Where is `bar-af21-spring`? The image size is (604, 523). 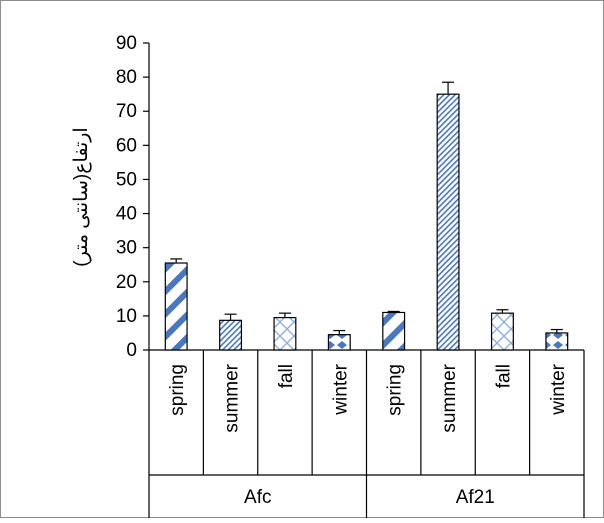
bar-af21-spring is located at coordinates (394, 331).